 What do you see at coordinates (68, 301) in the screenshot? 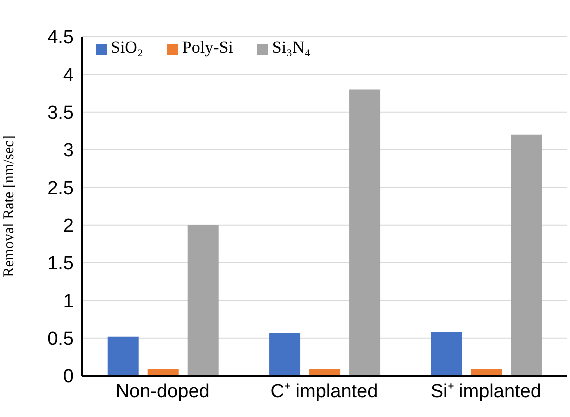
I see `y-tick-label: 1` at bounding box center [68, 301].